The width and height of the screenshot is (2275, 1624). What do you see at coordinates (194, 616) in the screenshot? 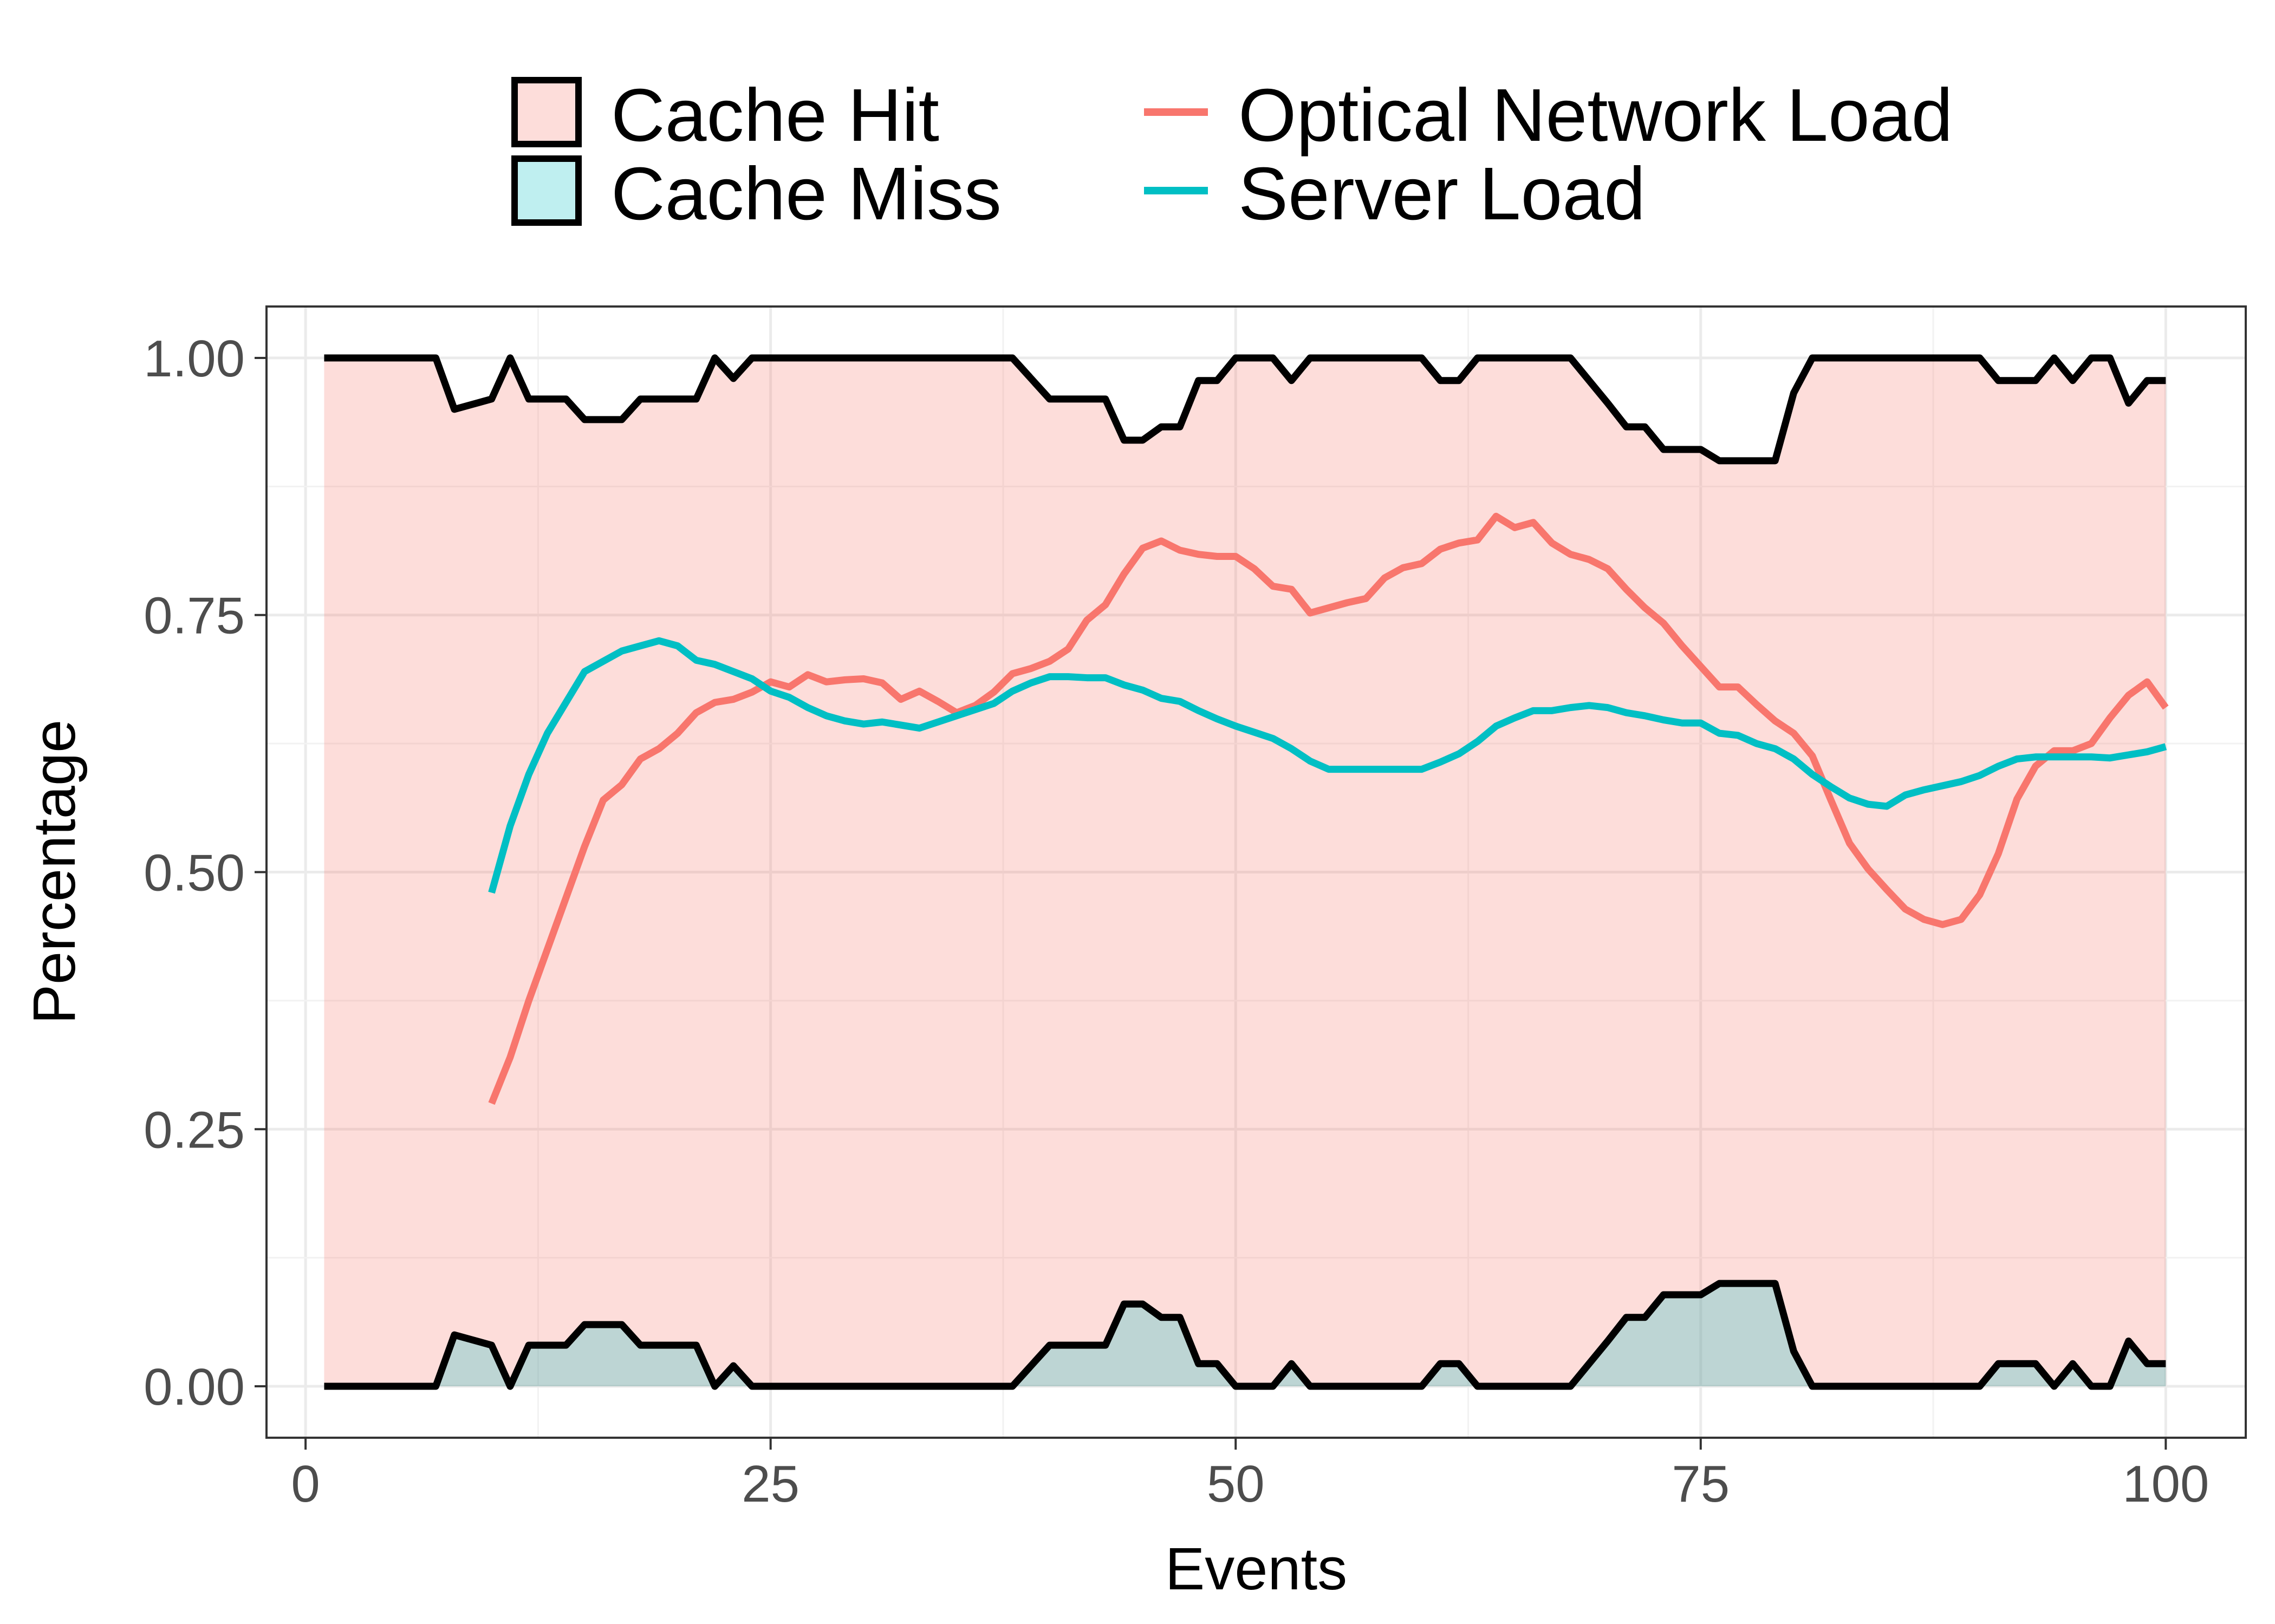
I see `y-tick-label: 0.75` at bounding box center [194, 616].